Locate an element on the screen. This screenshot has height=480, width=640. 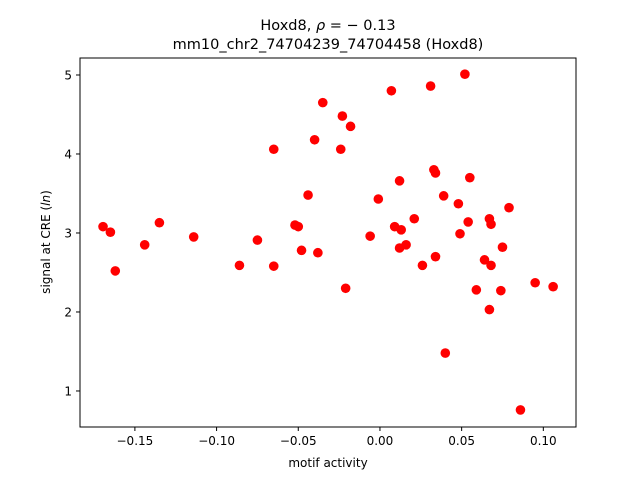
y-tick-label: 3 is located at coordinates (68, 233).